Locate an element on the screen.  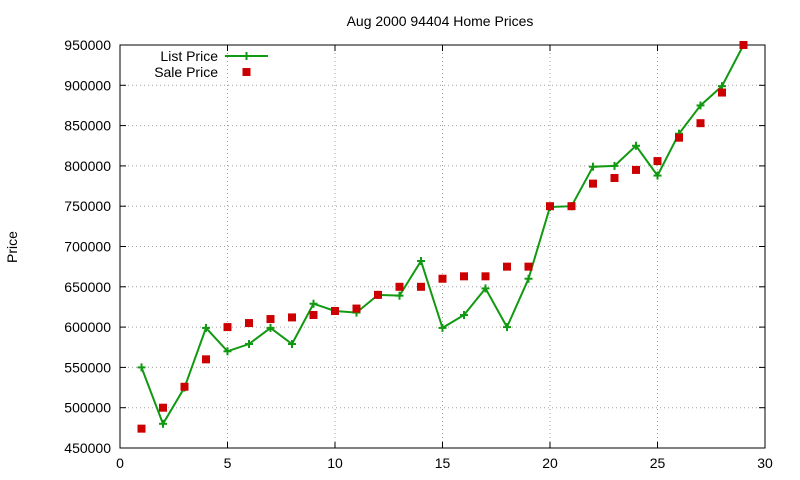
x-tick-label: 30 is located at coordinates (765, 463).